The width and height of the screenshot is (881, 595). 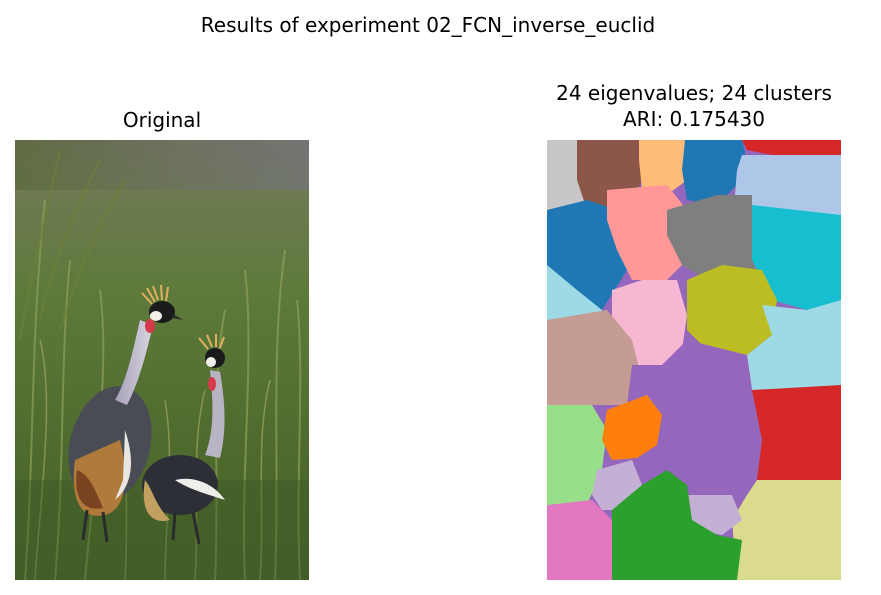 What do you see at coordinates (183, 439) in the screenshot?
I see `right-crane-shape` at bounding box center [183, 439].